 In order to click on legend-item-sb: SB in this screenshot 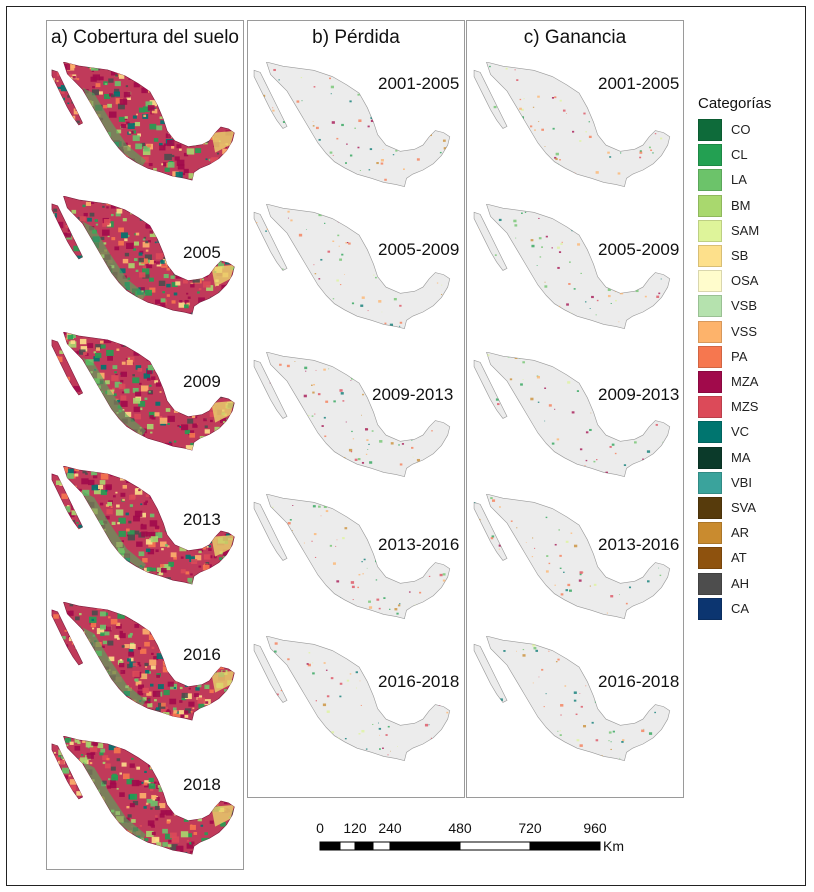, I will do `click(748, 256)`.